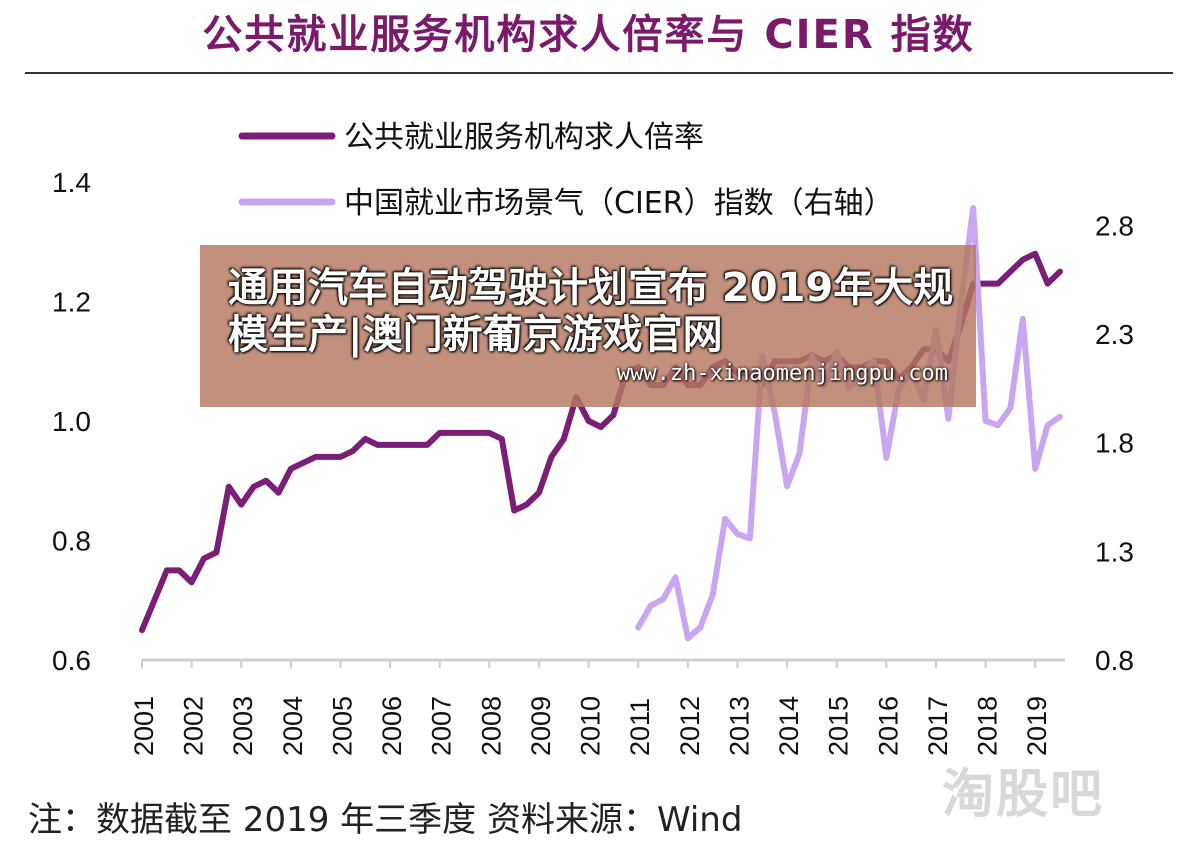 This screenshot has width=1177, height=848. Describe the element at coordinates (392, 726) in the screenshot. I see `x-tick-label: 2006` at that location.